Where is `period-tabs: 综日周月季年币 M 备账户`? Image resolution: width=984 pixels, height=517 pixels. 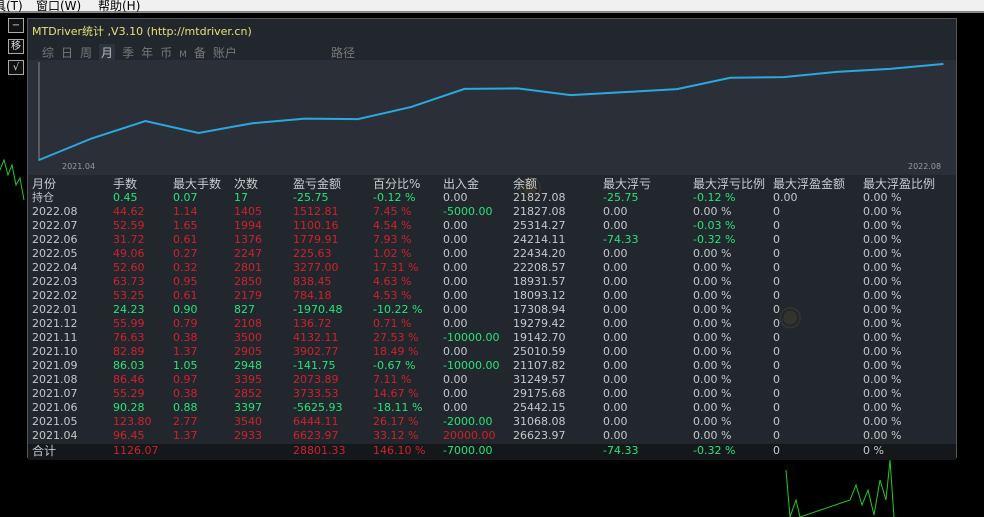 period-tabs: 综日周月季年币 M 备账户 is located at coordinates (143, 52).